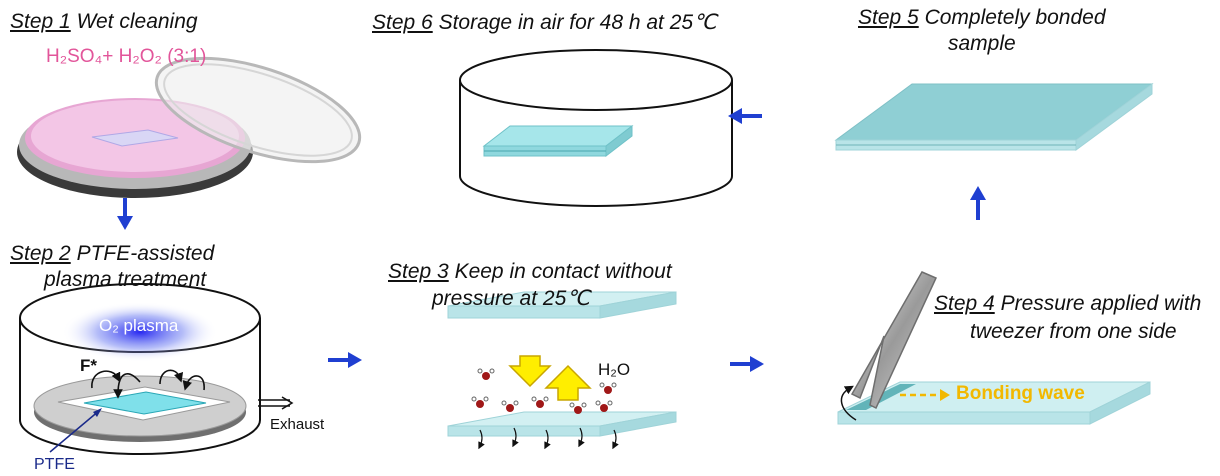 The image size is (1220, 476). What do you see at coordinates (563, 271) in the screenshot?
I see `step3-title-line1: Keep in contact without` at bounding box center [563, 271].